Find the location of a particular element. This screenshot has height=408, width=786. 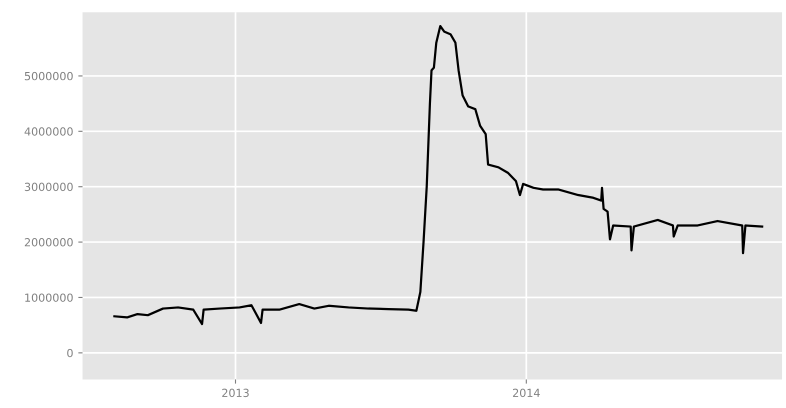

y-tick-label: 2000000 is located at coordinates (48, 242).